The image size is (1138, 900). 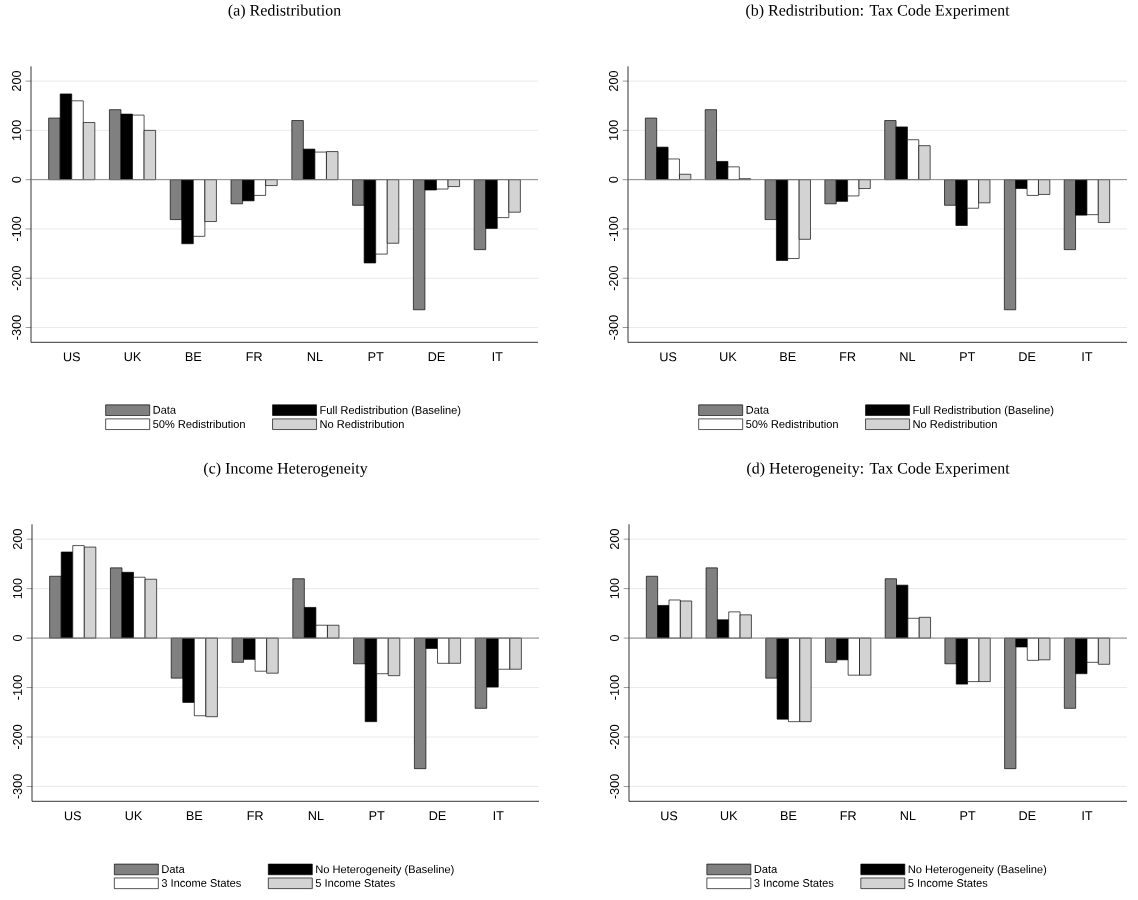 What do you see at coordinates (286, 469) in the screenshot?
I see `chart-title: (c) Income Heterogeneity` at bounding box center [286, 469].